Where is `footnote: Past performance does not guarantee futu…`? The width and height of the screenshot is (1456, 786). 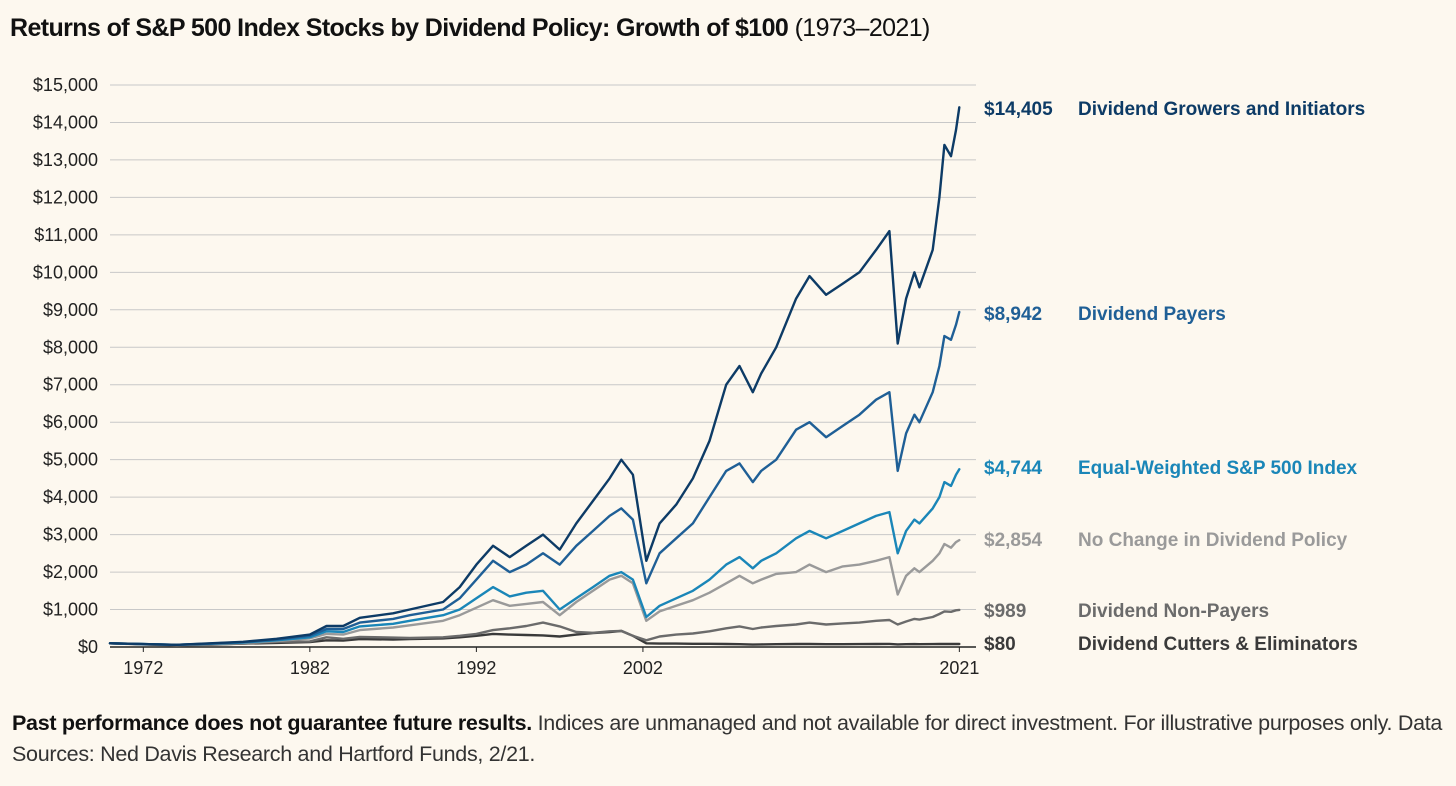 footnote: Past performance does not guarantee futu… is located at coordinates (730, 739).